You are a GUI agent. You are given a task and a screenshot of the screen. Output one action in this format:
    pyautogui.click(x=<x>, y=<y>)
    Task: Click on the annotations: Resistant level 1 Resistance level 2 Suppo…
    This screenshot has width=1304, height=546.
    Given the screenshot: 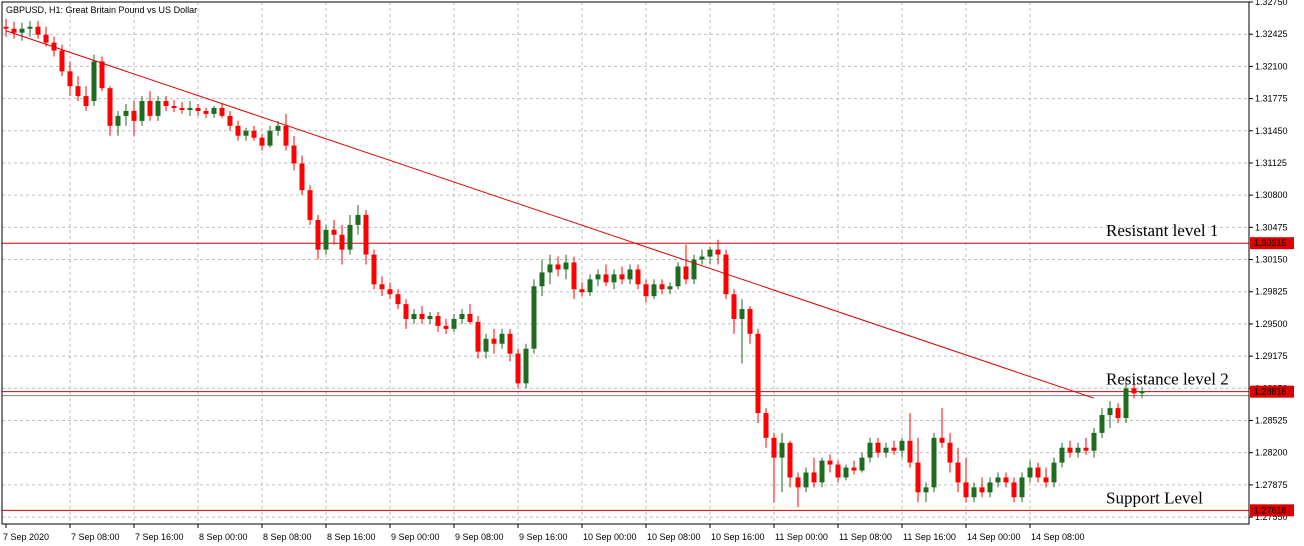 What is the action you would take?
    pyautogui.click(x=1167, y=364)
    